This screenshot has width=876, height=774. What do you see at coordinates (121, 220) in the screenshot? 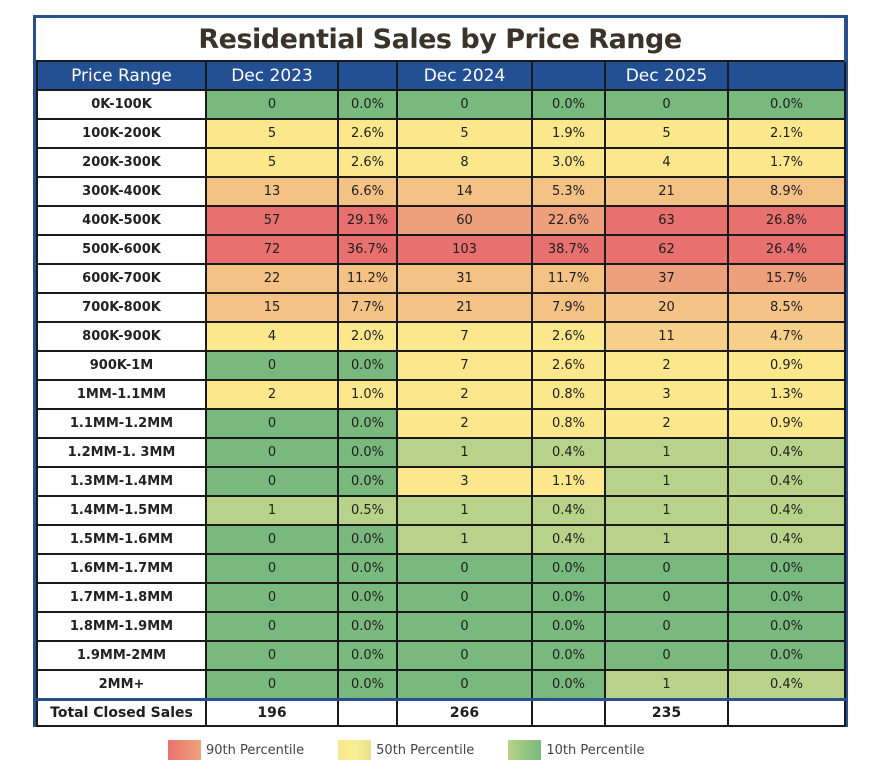
I see `price-range-label: 400K-500K` at bounding box center [121, 220].